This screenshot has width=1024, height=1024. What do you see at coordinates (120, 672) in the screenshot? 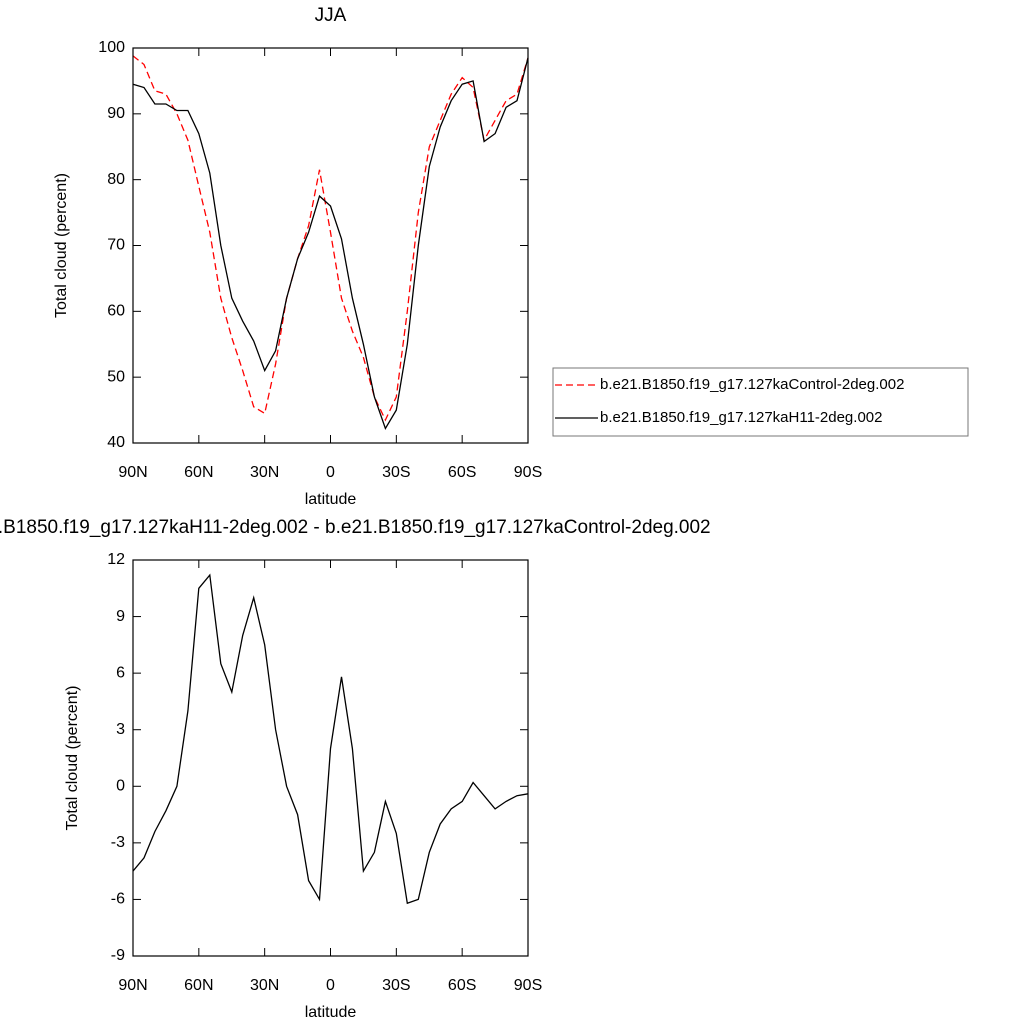
I see `y-tick-label: 6` at bounding box center [120, 672].